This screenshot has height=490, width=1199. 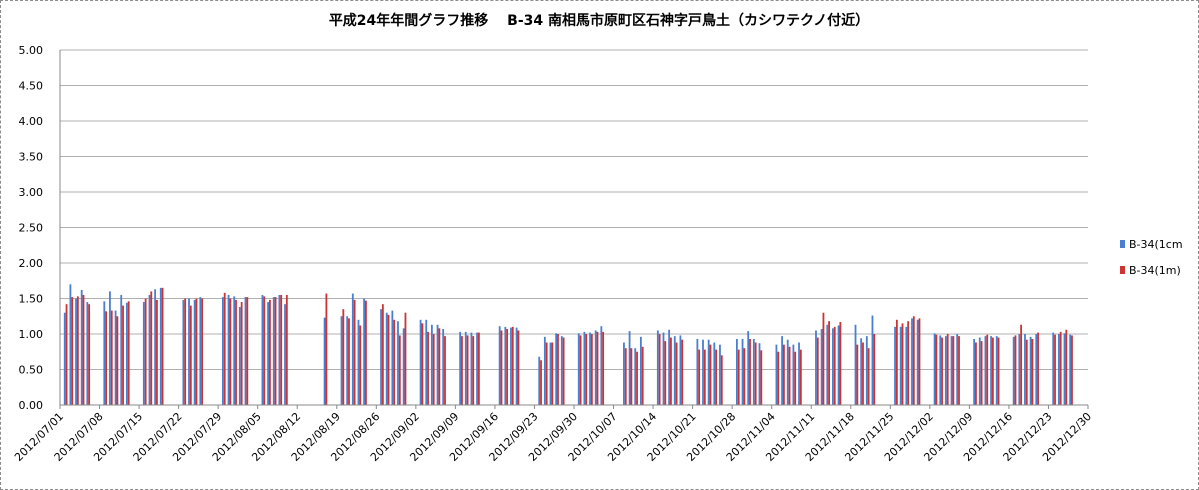 I want to click on y-tick-label: 0.50, so click(x=31, y=370).